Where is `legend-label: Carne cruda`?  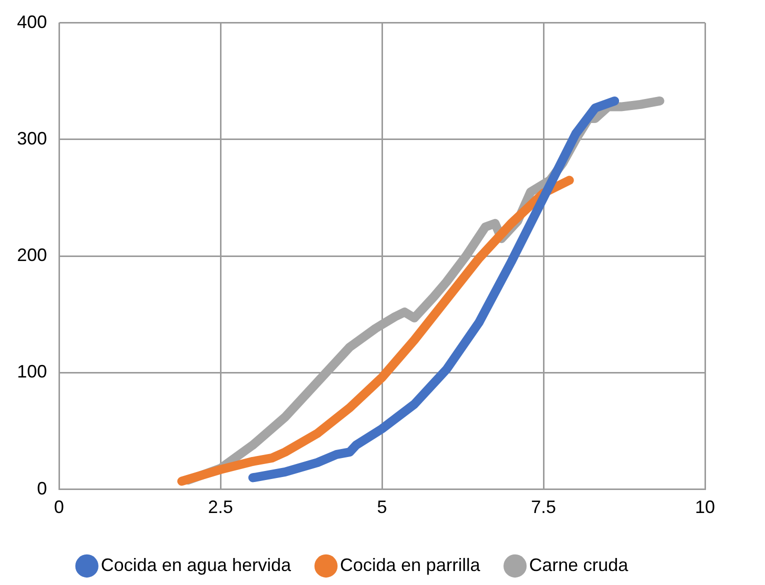 legend-label: Carne cruda is located at coordinates (579, 564).